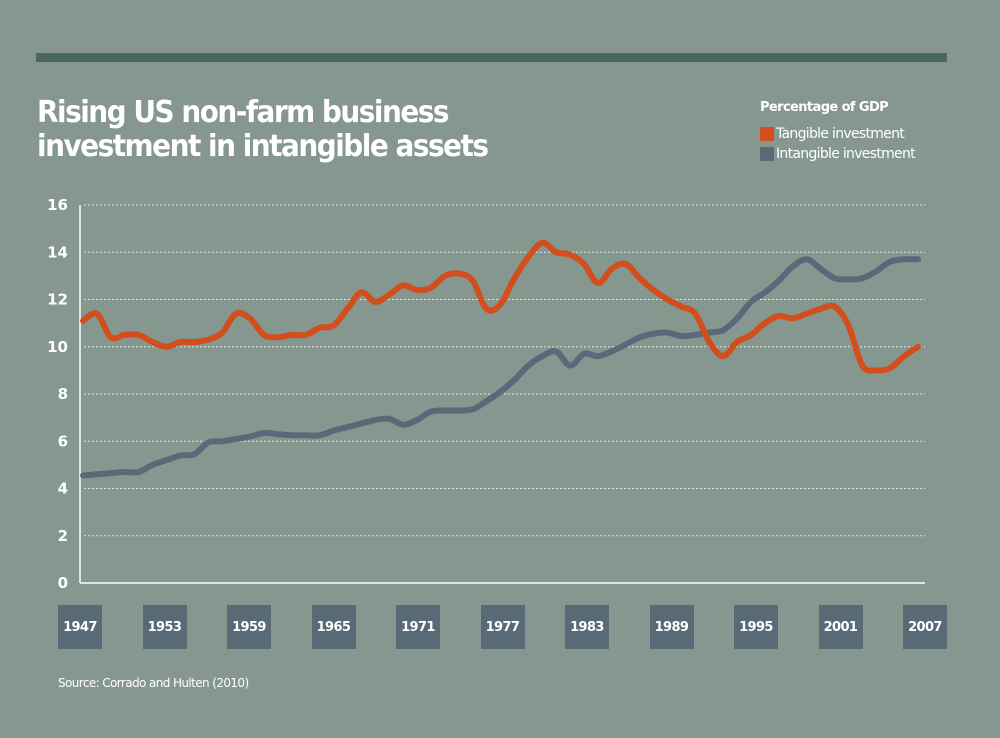 This screenshot has width=1000, height=738. What do you see at coordinates (671, 627) in the screenshot?
I see `x-tick-label-1989: 1989` at bounding box center [671, 627].